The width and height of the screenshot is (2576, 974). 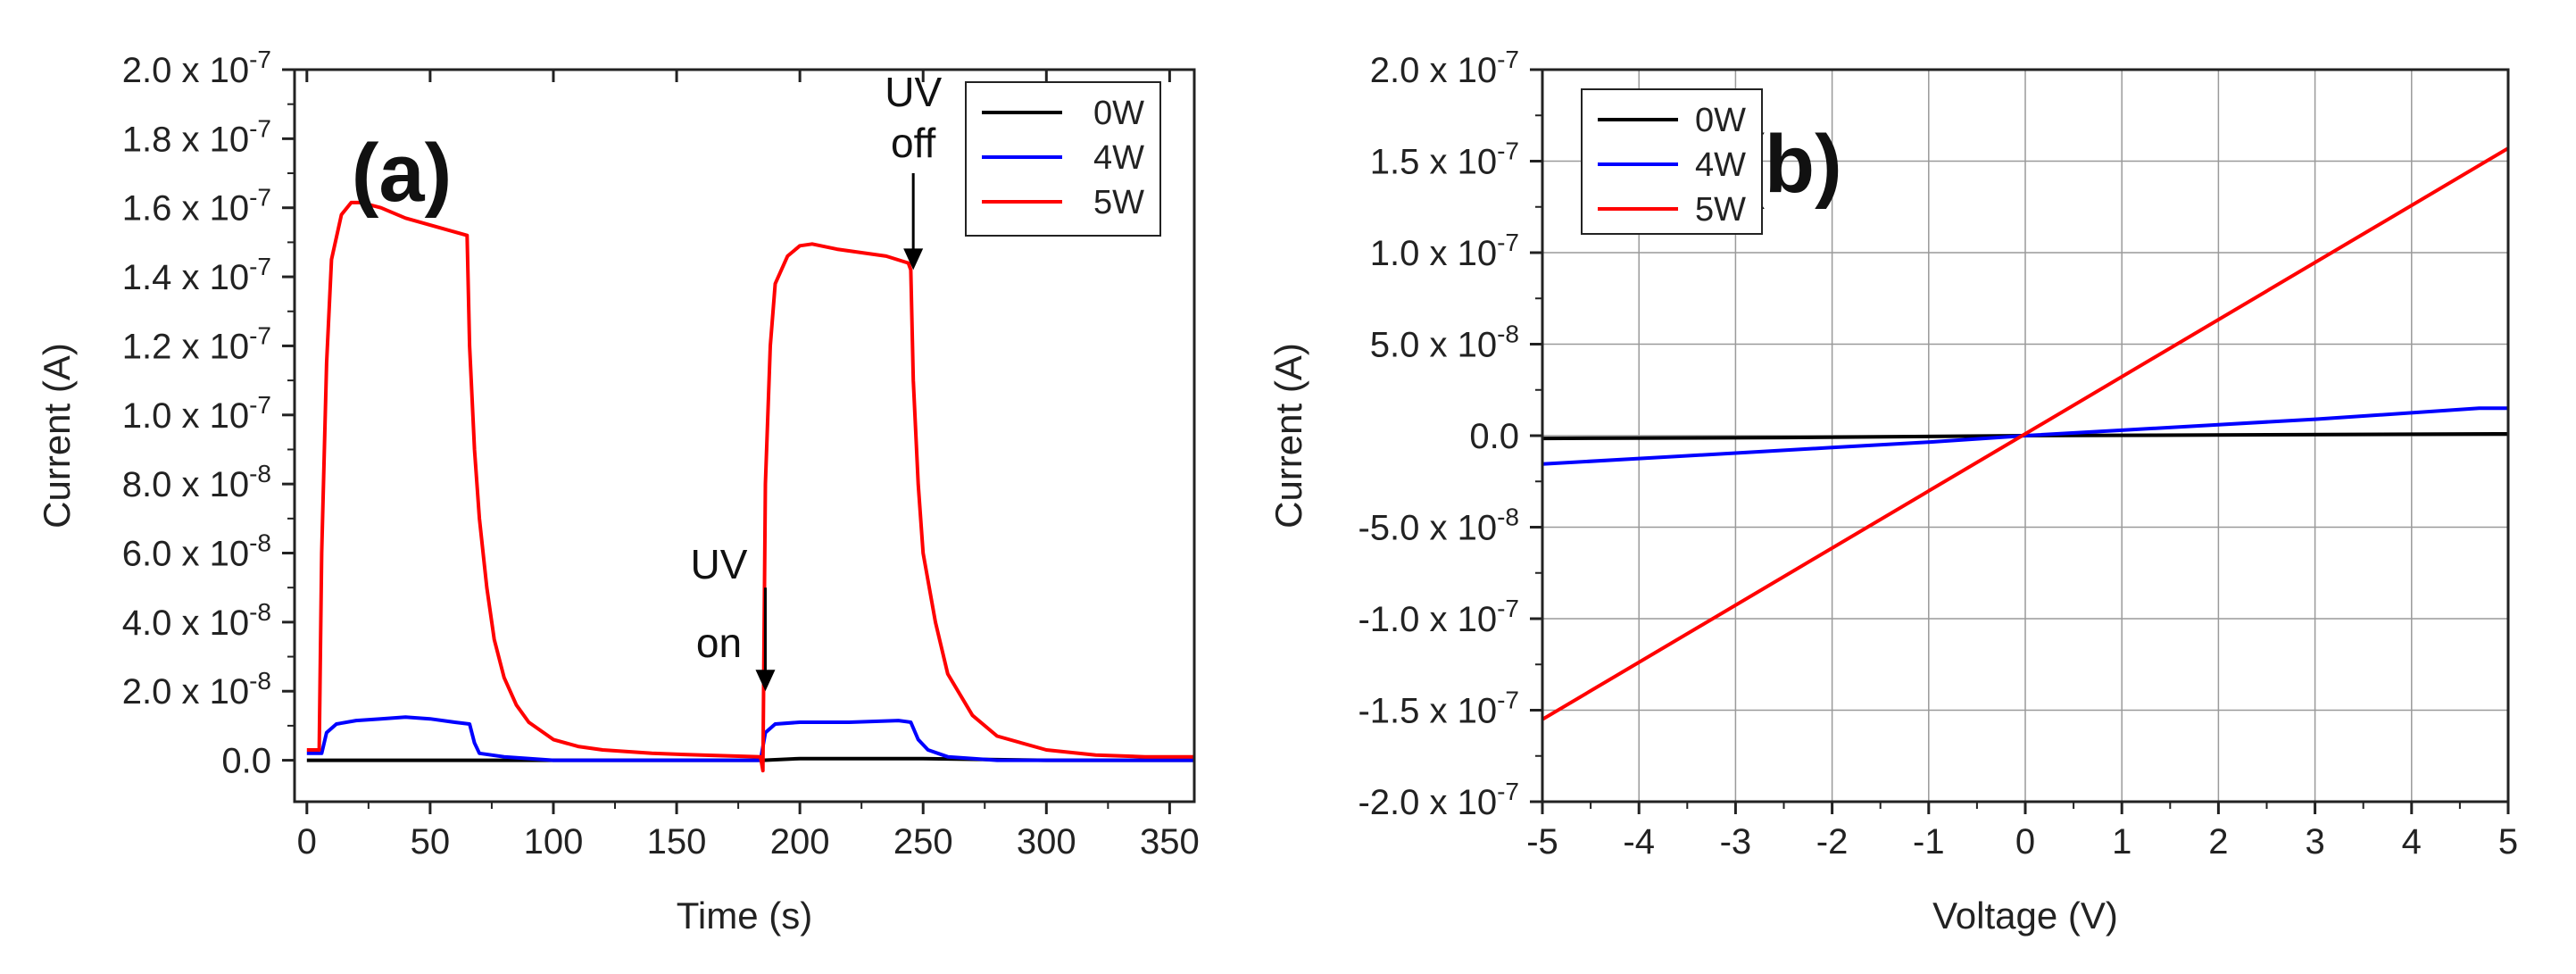 I want to click on annotation-uv-off: UV off, so click(x=914, y=170).